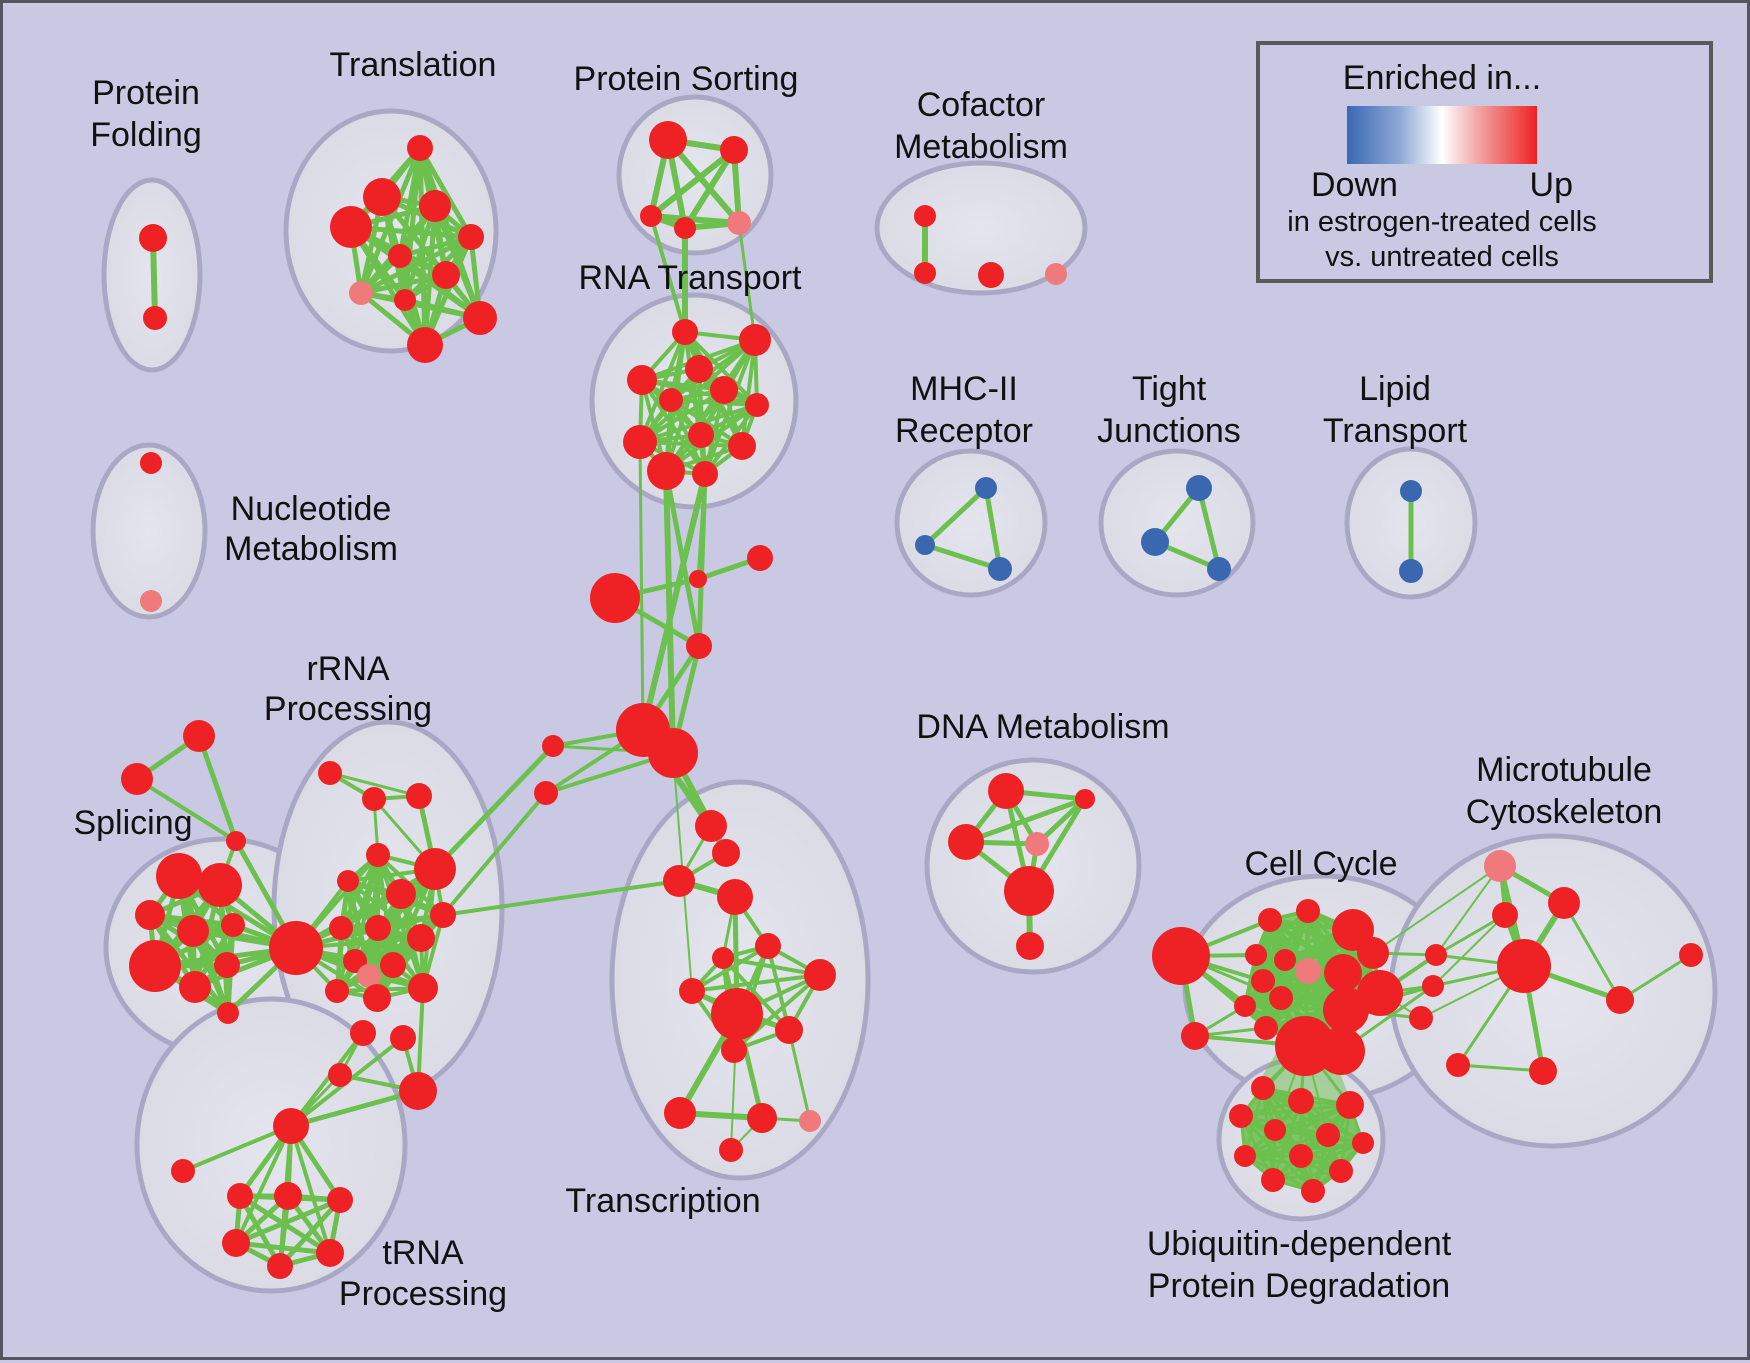 The image size is (1750, 1363). Describe the element at coordinates (1564, 812) in the screenshot. I see `cluster-label: Cytoskeleton` at that location.